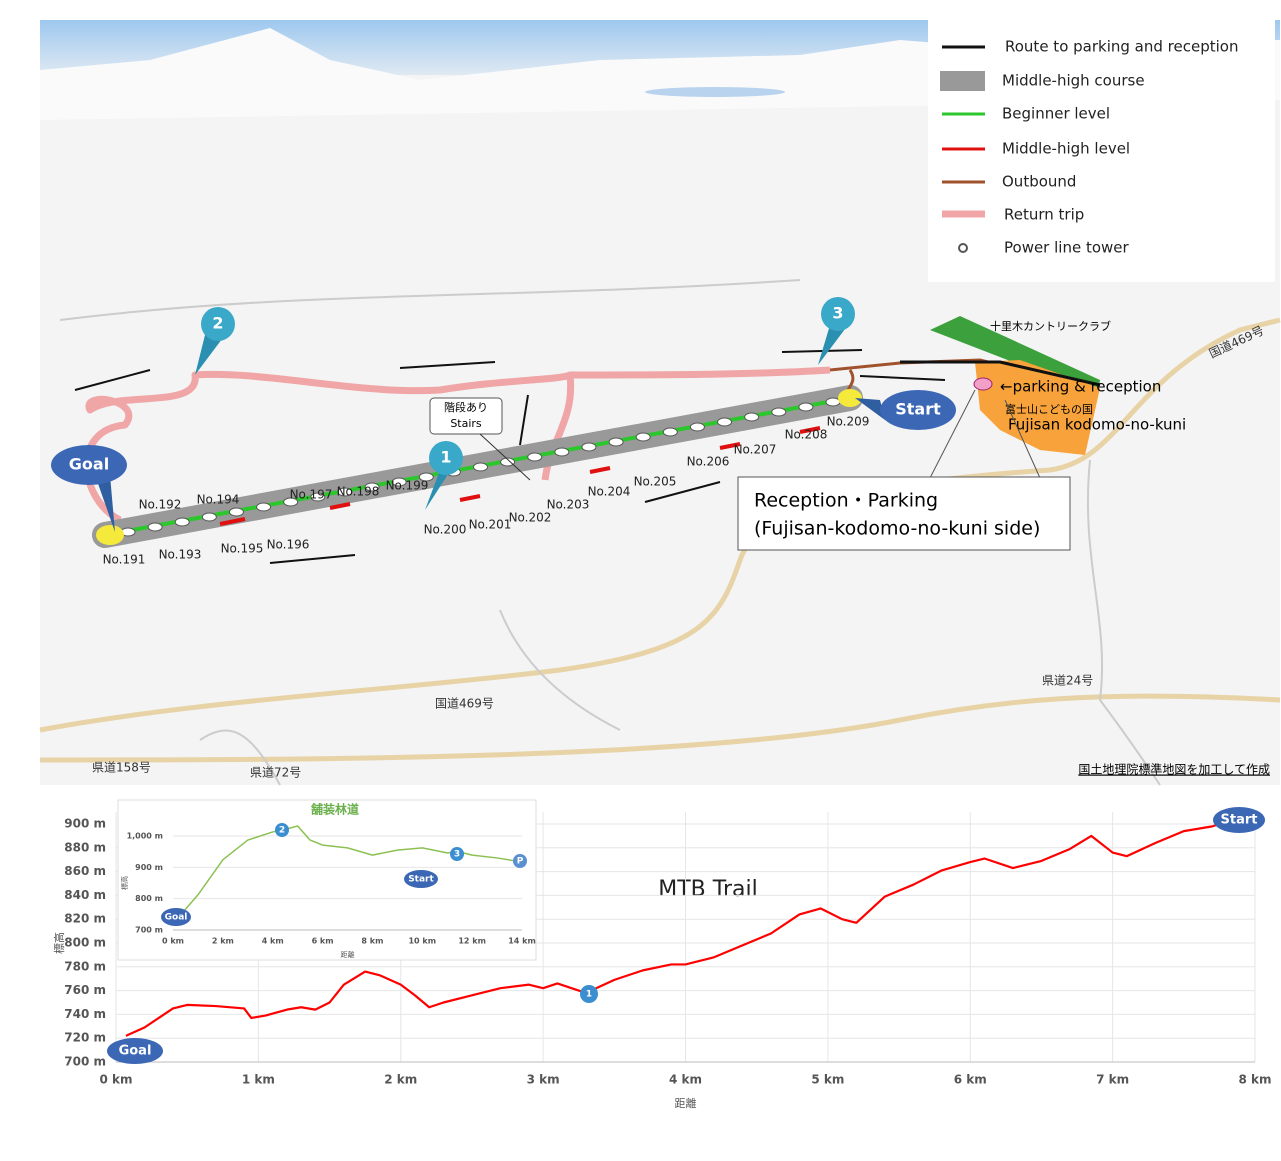 Image resolution: width=1281 pixels, height=1161 pixels. Describe the element at coordinates (334, 809) in the screenshot. I see `inset-title: 舗装林道` at that location.